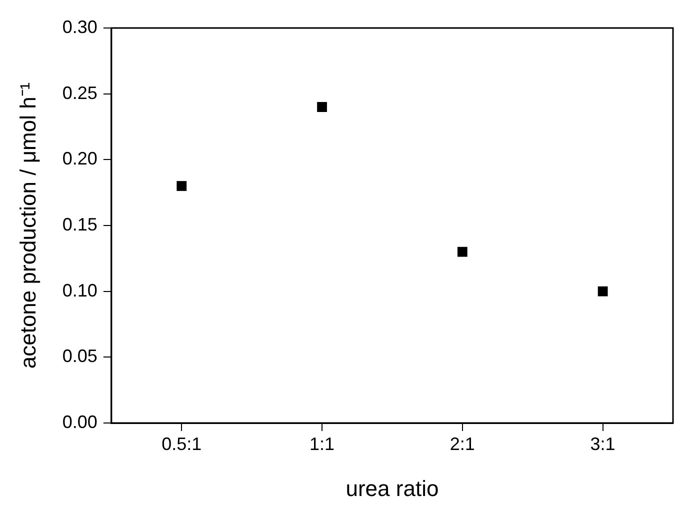 The width and height of the screenshot is (688, 519). What do you see at coordinates (80, 290) in the screenshot?
I see `y-tick-label: 0.10` at bounding box center [80, 290].